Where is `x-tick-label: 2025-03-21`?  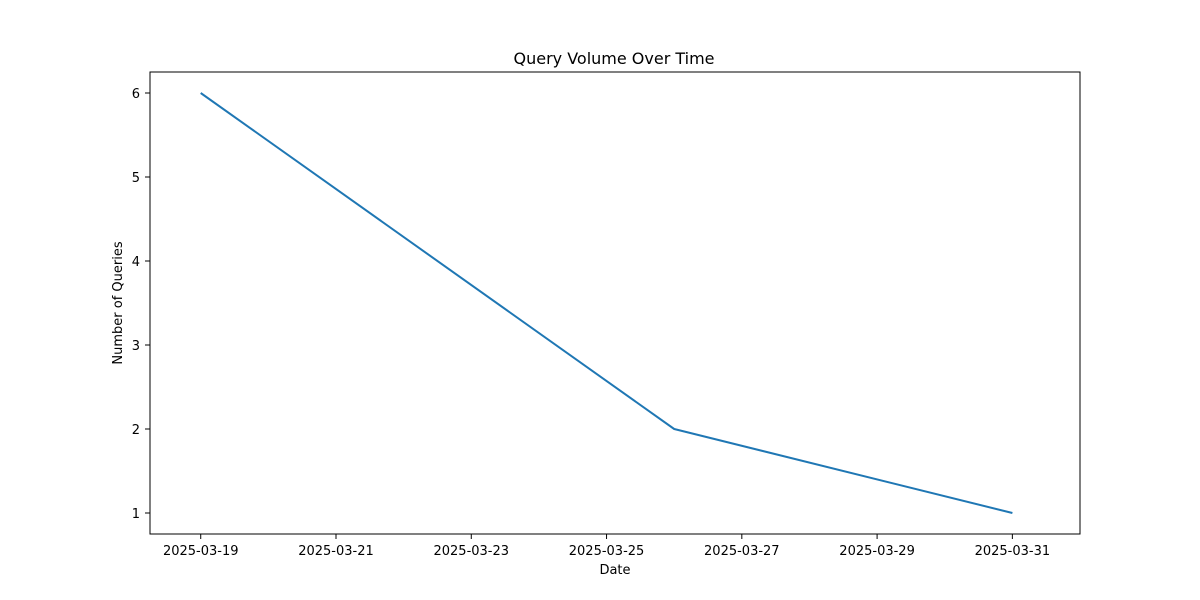 x-tick-label: 2025-03-21 is located at coordinates (336, 551).